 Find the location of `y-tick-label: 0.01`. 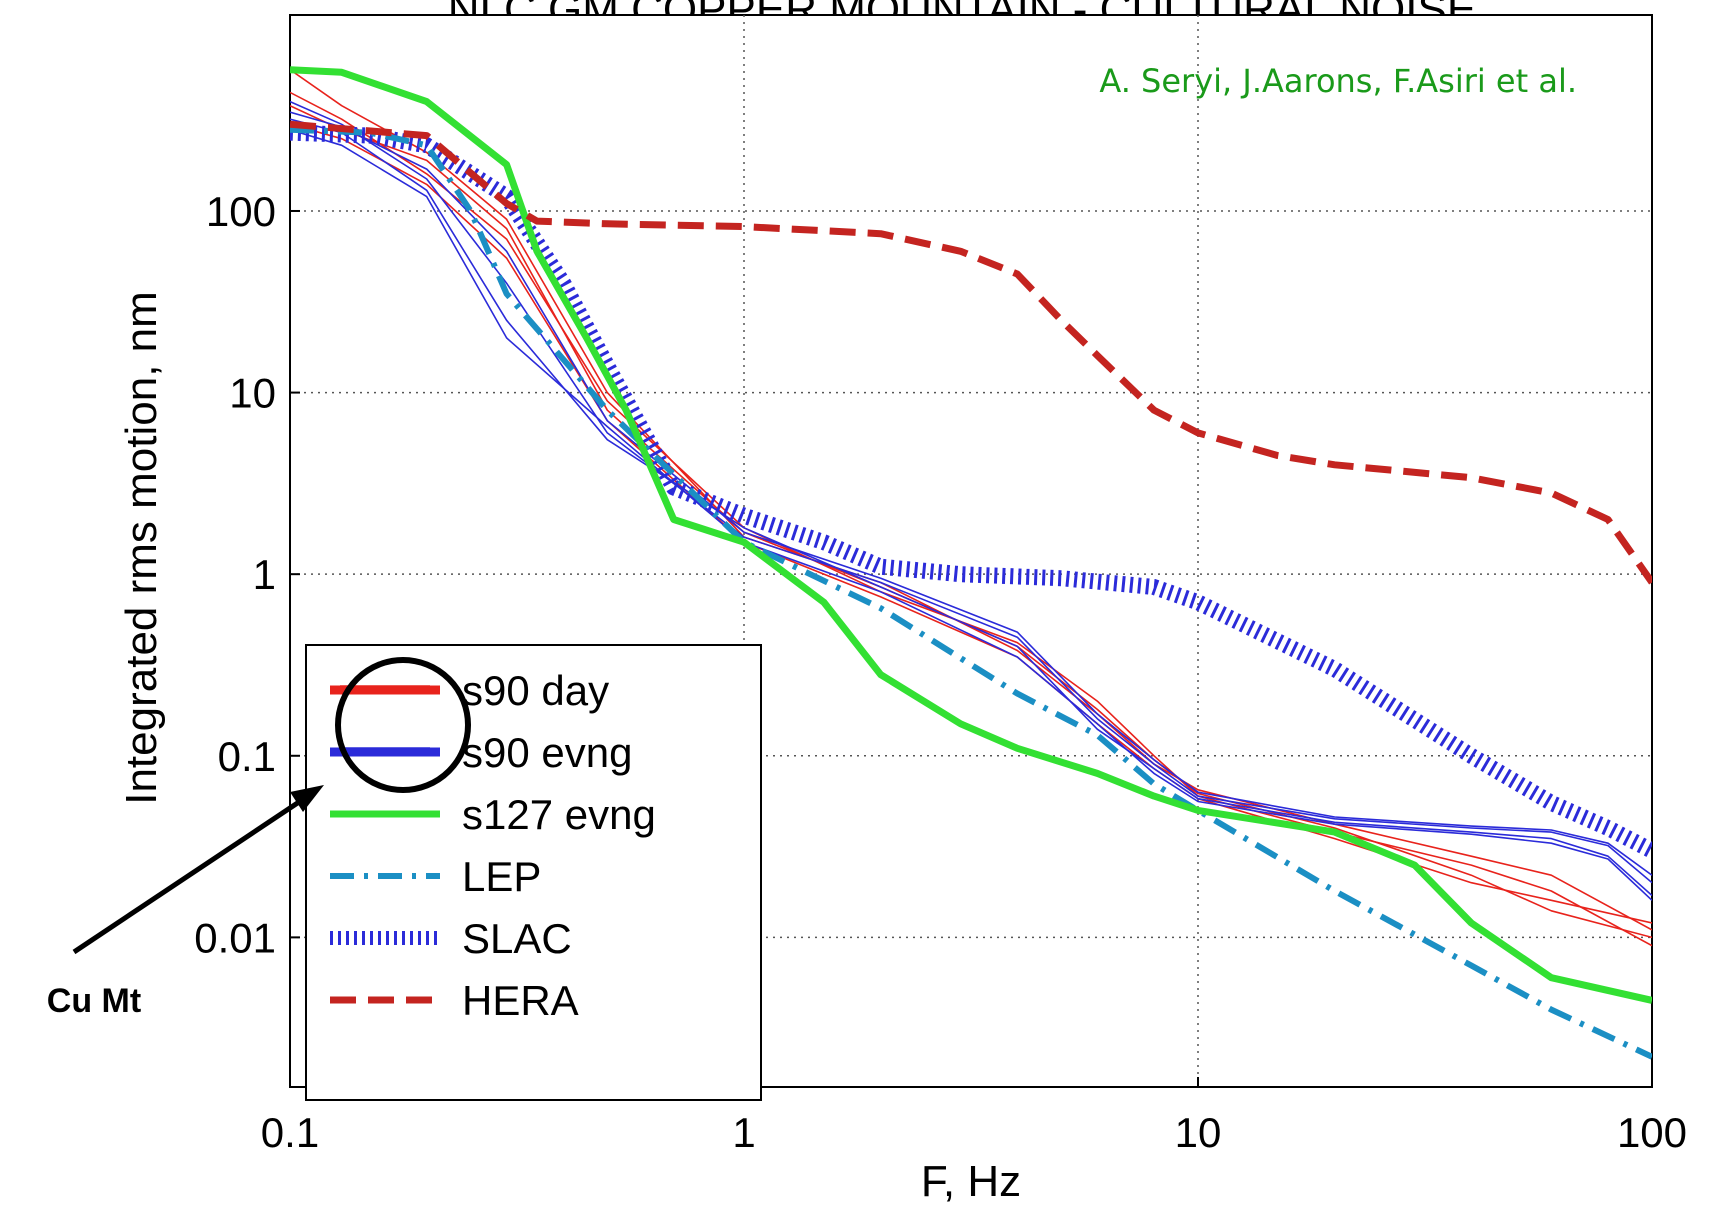

y-tick-label: 0.01 is located at coordinates (235, 937).